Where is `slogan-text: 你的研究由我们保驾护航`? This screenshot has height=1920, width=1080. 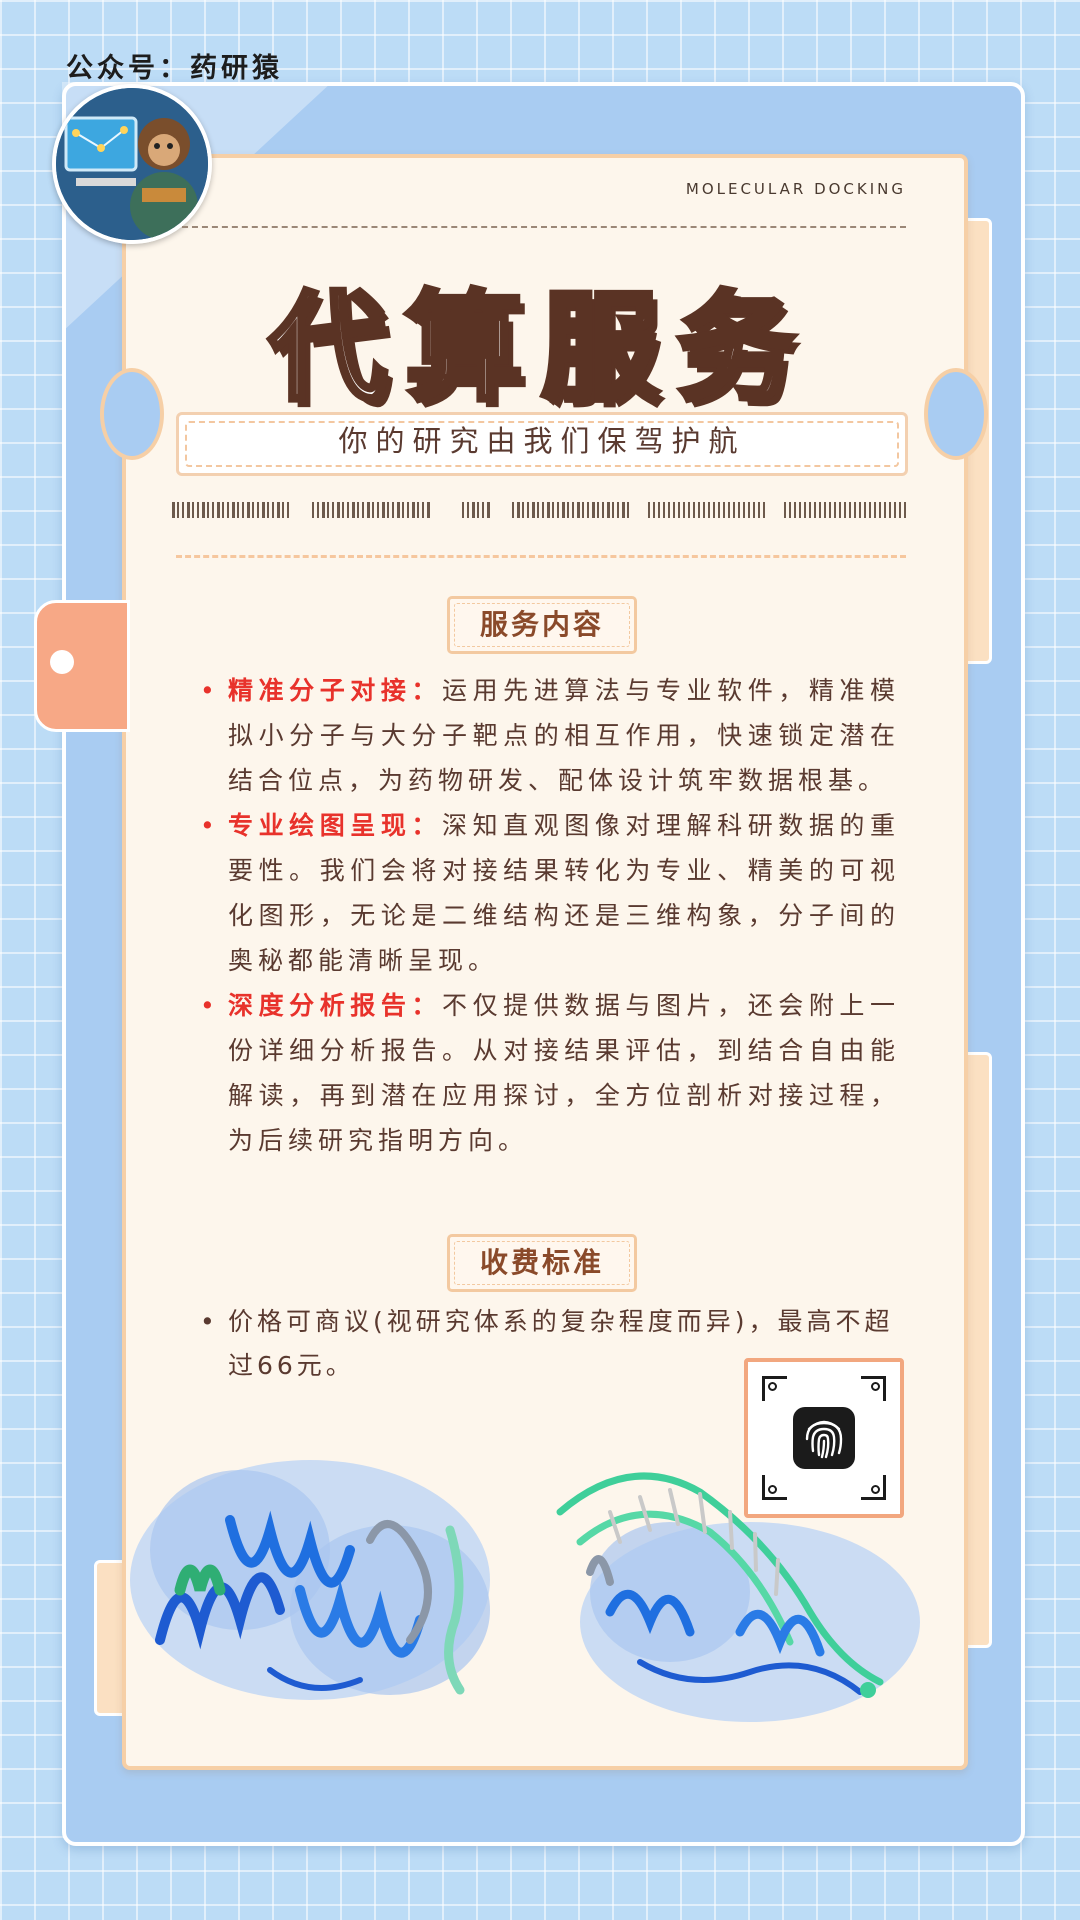 slogan-text: 你的研究由我们保驾护航 is located at coordinates (542, 441).